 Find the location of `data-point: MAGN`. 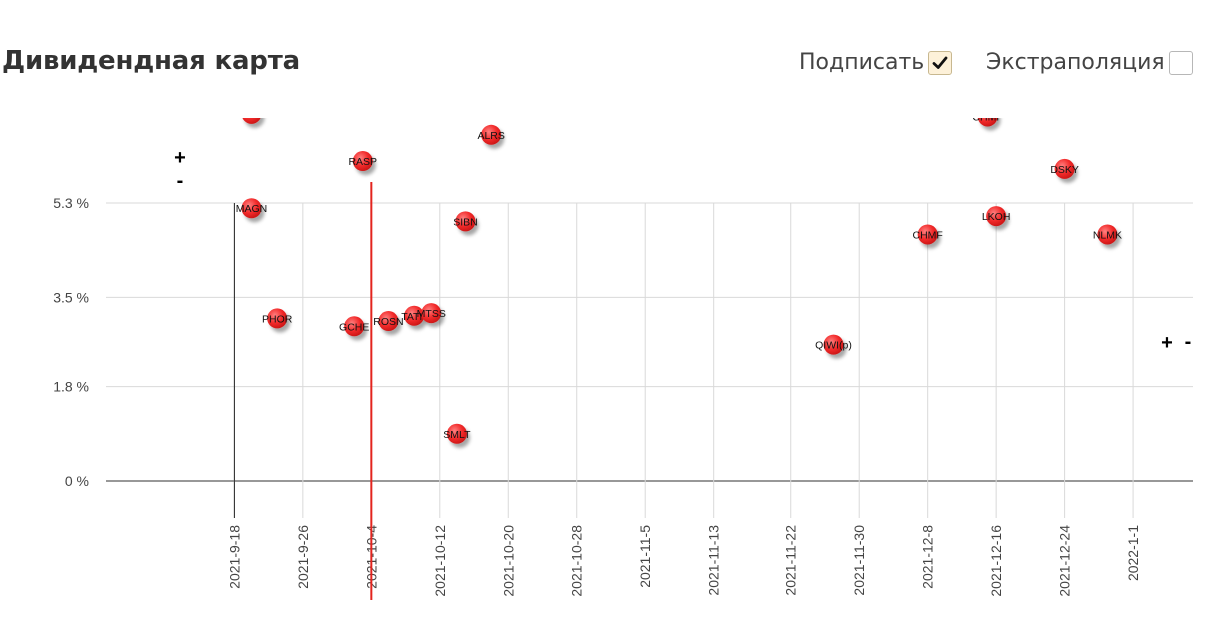

data-point: MAGN is located at coordinates (252, 208).